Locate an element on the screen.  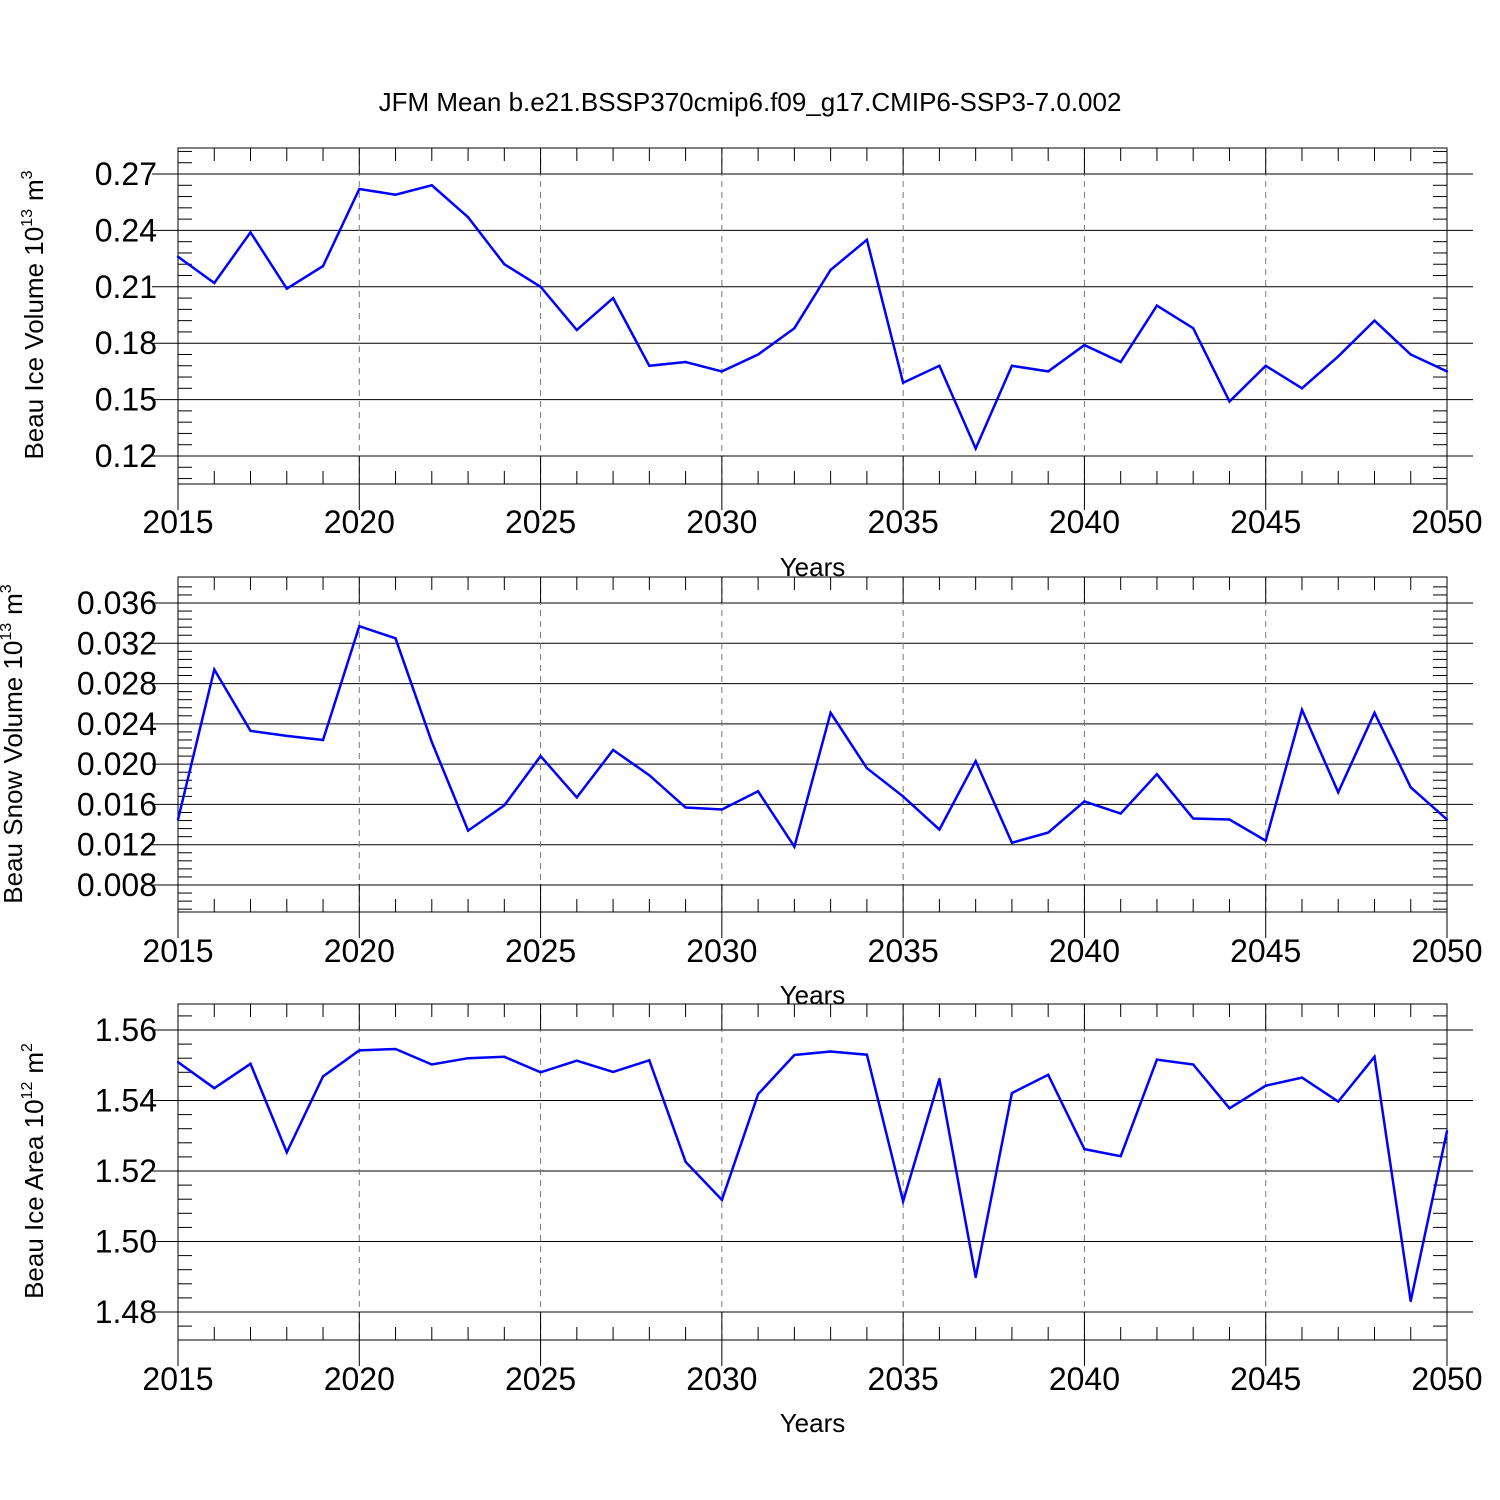
y-tick-label: 0.012 is located at coordinates (117, 845).